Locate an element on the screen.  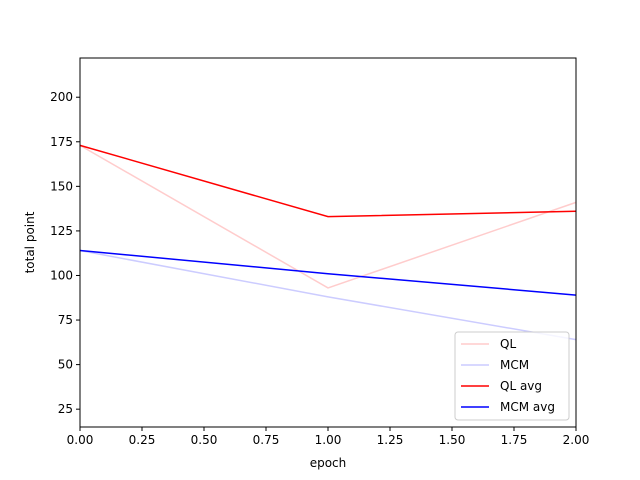
y-tick-label: 125 is located at coordinates (61, 231).